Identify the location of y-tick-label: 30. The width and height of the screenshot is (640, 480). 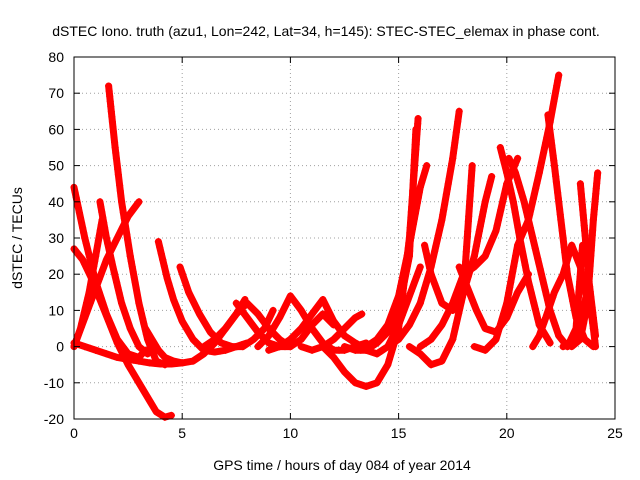
(56, 238).